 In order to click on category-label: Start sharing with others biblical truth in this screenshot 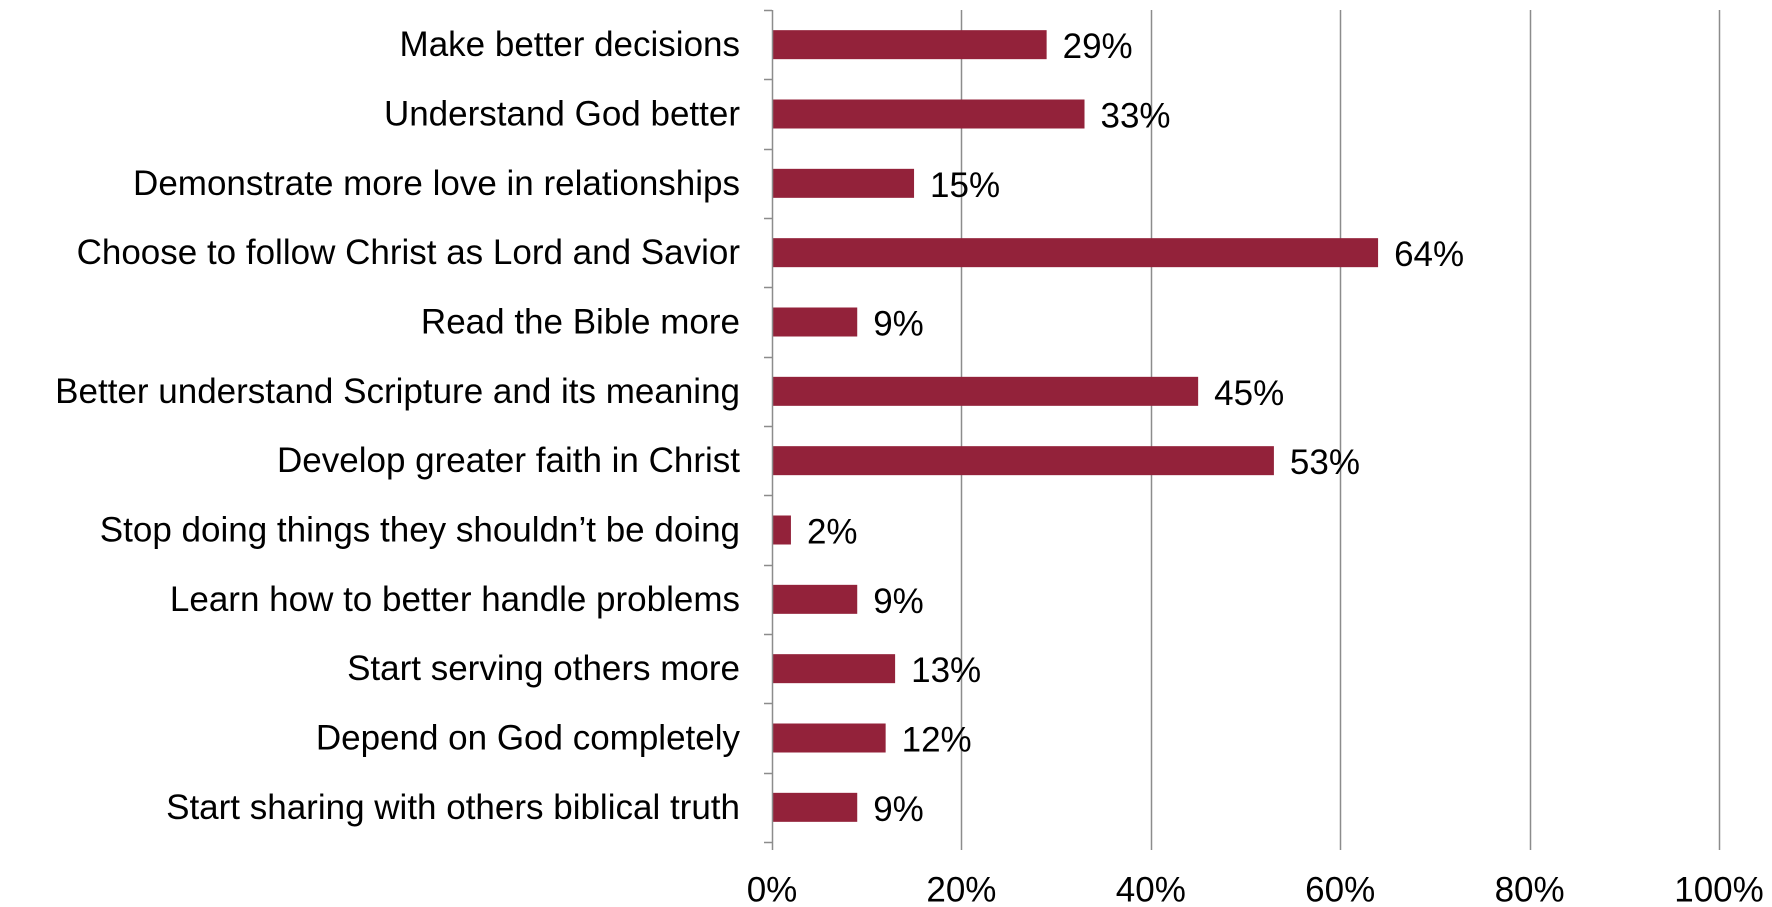, I will do `click(453, 807)`.